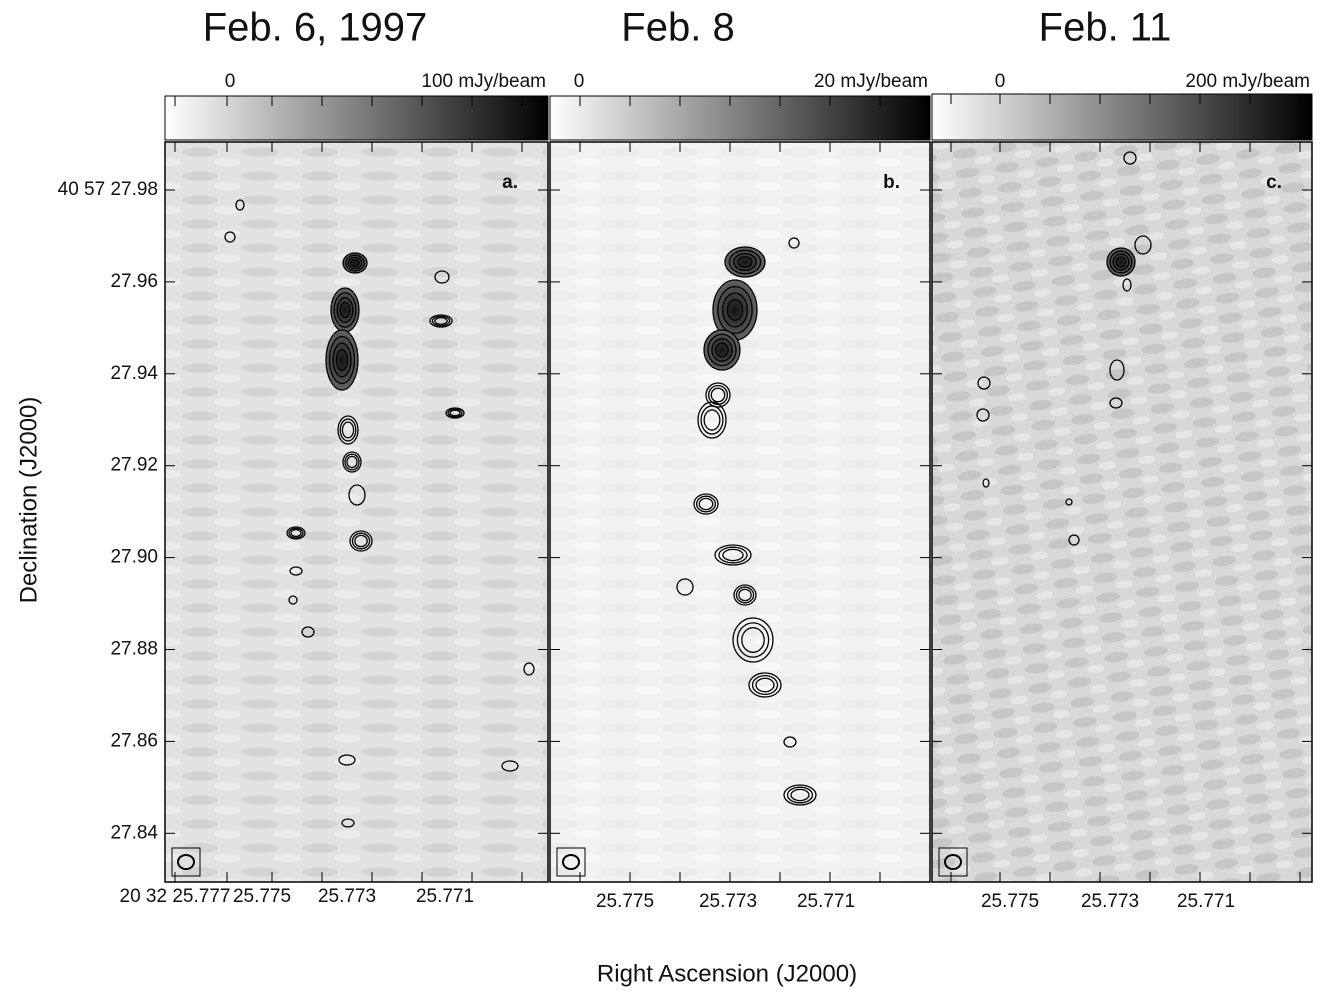 Image resolution: width=1323 pixels, height=994 pixels. Describe the element at coordinates (1247, 81) in the screenshot. I see `colorbar-max: 200 mJy/beam` at that location.